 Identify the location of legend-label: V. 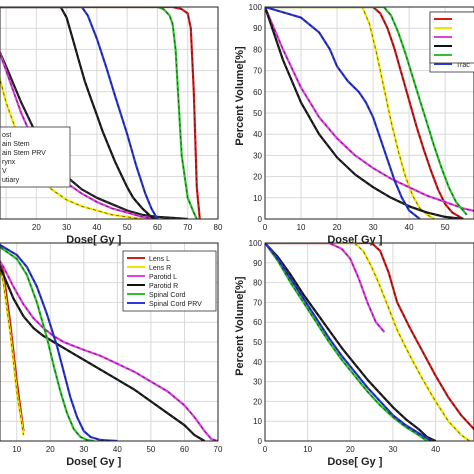
(4, 171).